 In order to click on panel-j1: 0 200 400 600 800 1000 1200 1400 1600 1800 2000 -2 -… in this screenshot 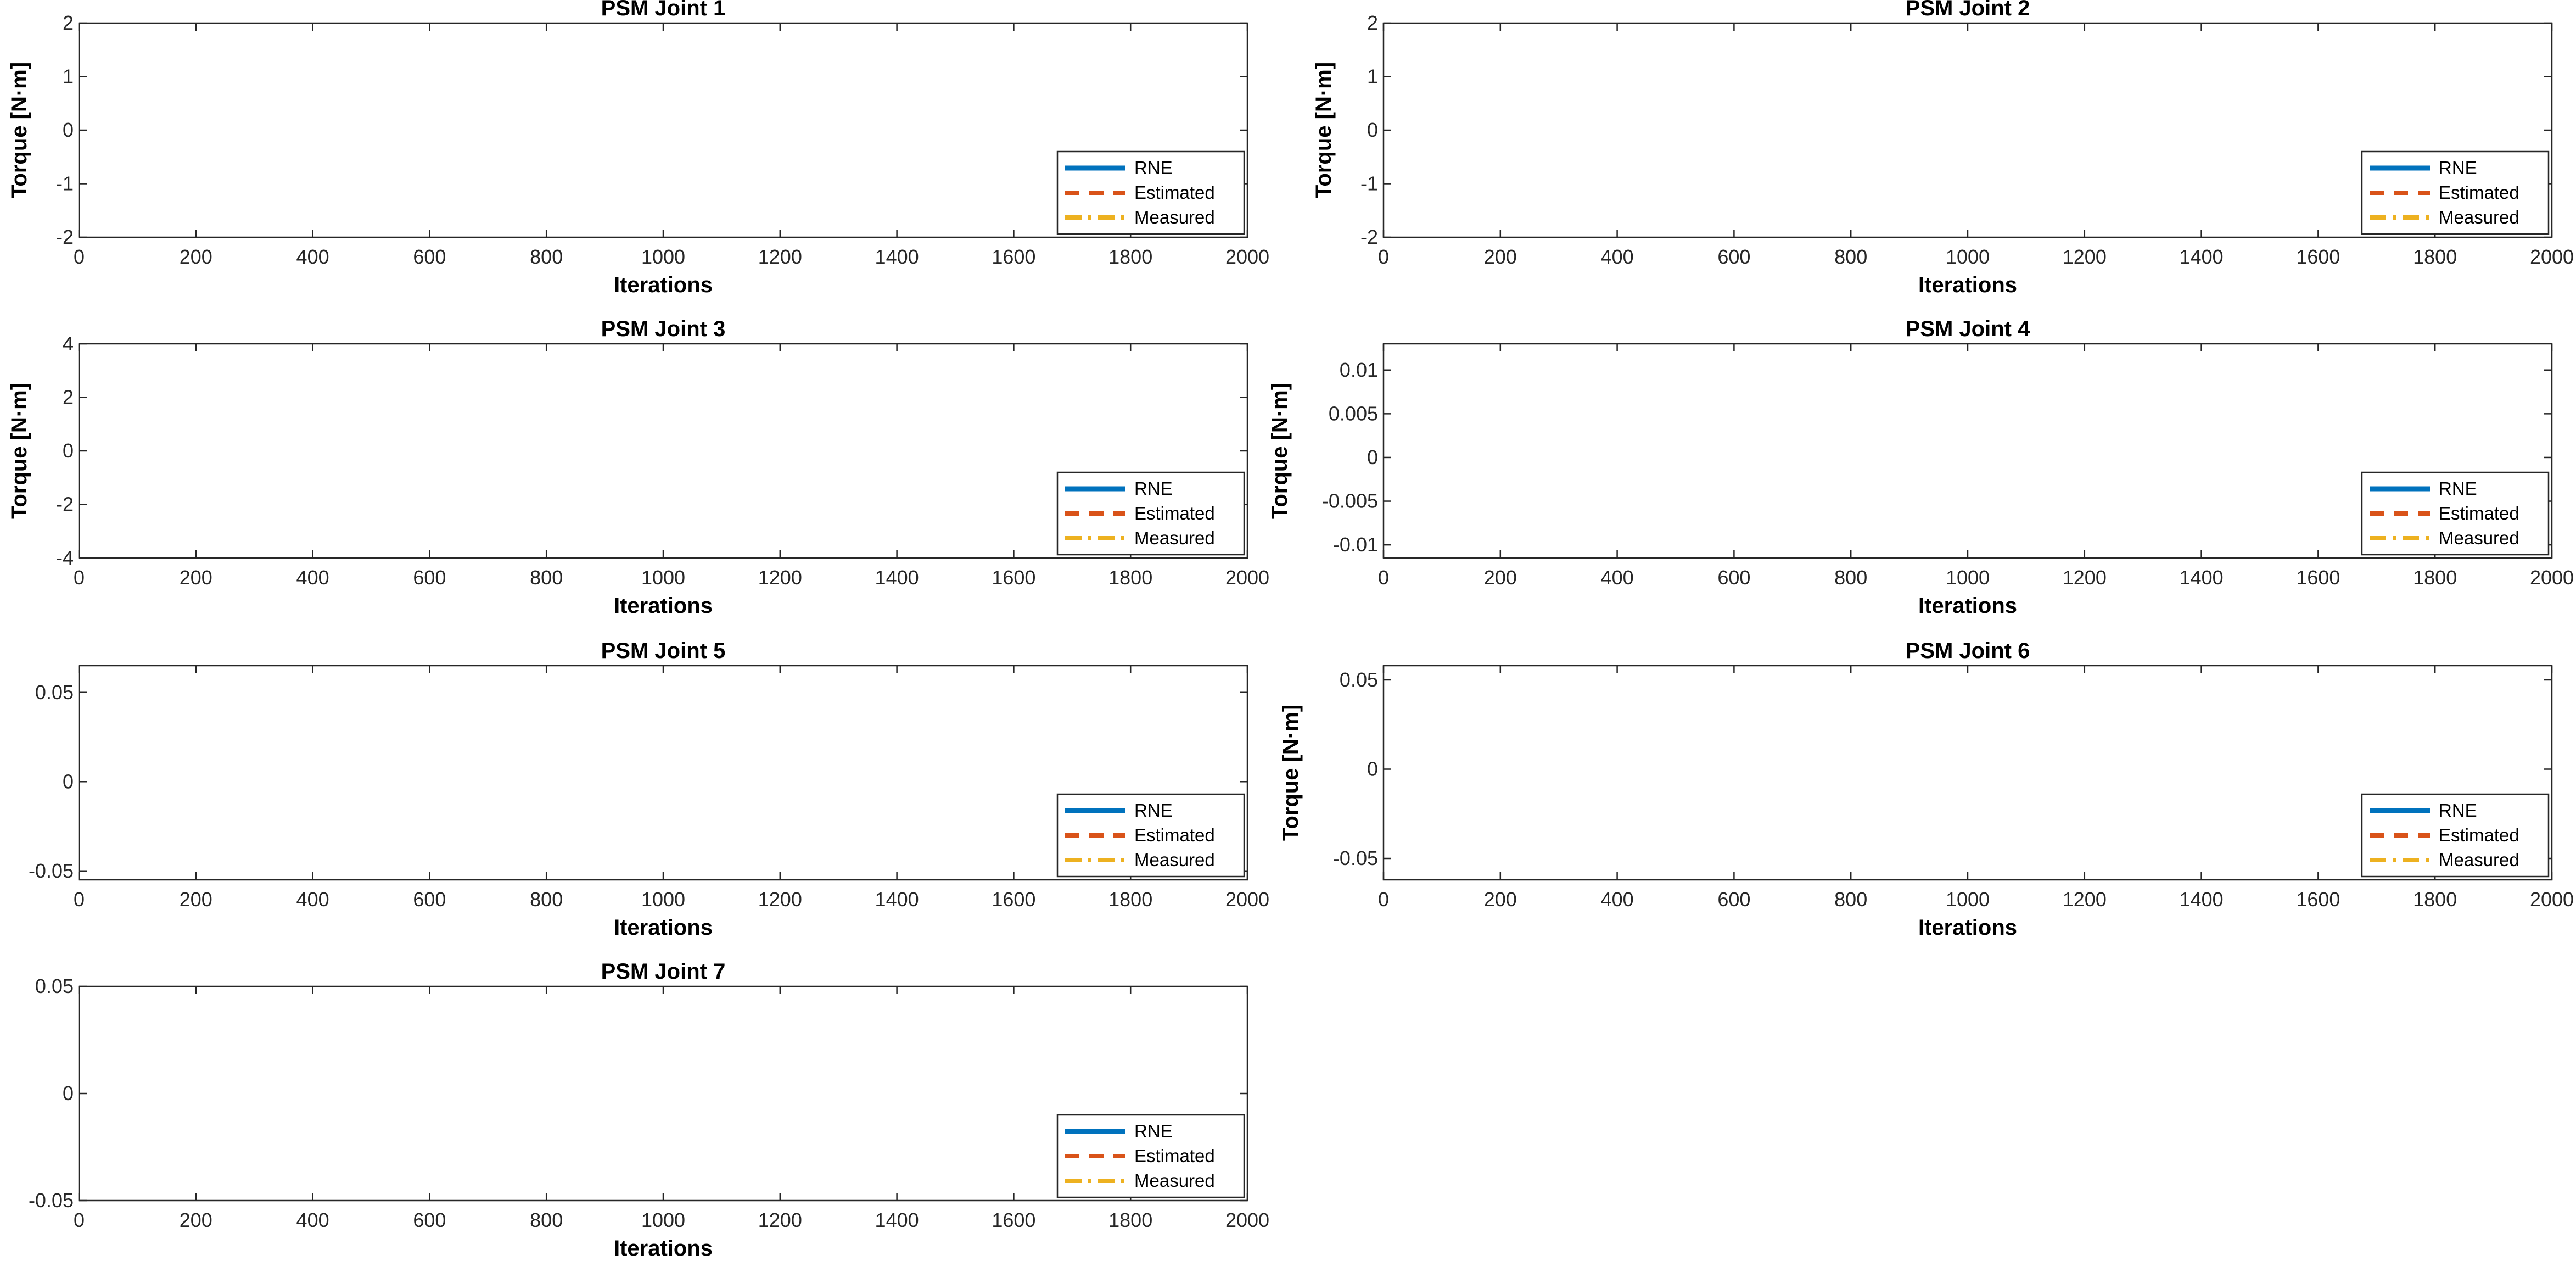, I will do `click(638, 148)`.